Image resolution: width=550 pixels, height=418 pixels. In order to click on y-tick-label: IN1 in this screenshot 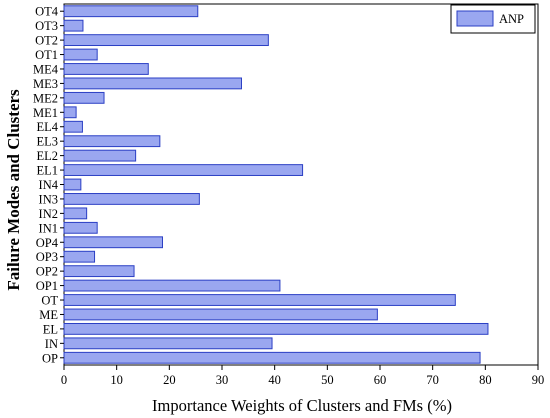, I will do `click(48, 228)`.